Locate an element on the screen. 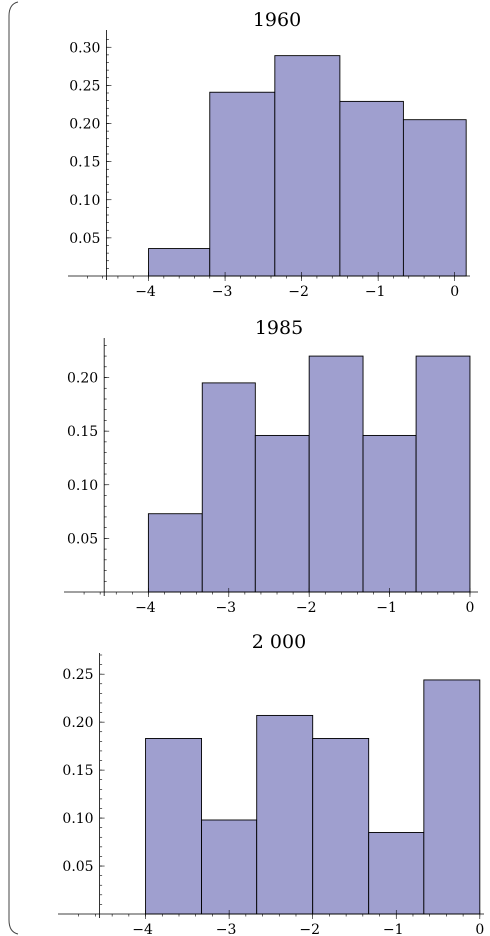 The width and height of the screenshot is (490, 936). left-bracket is located at coordinates (13, 468).